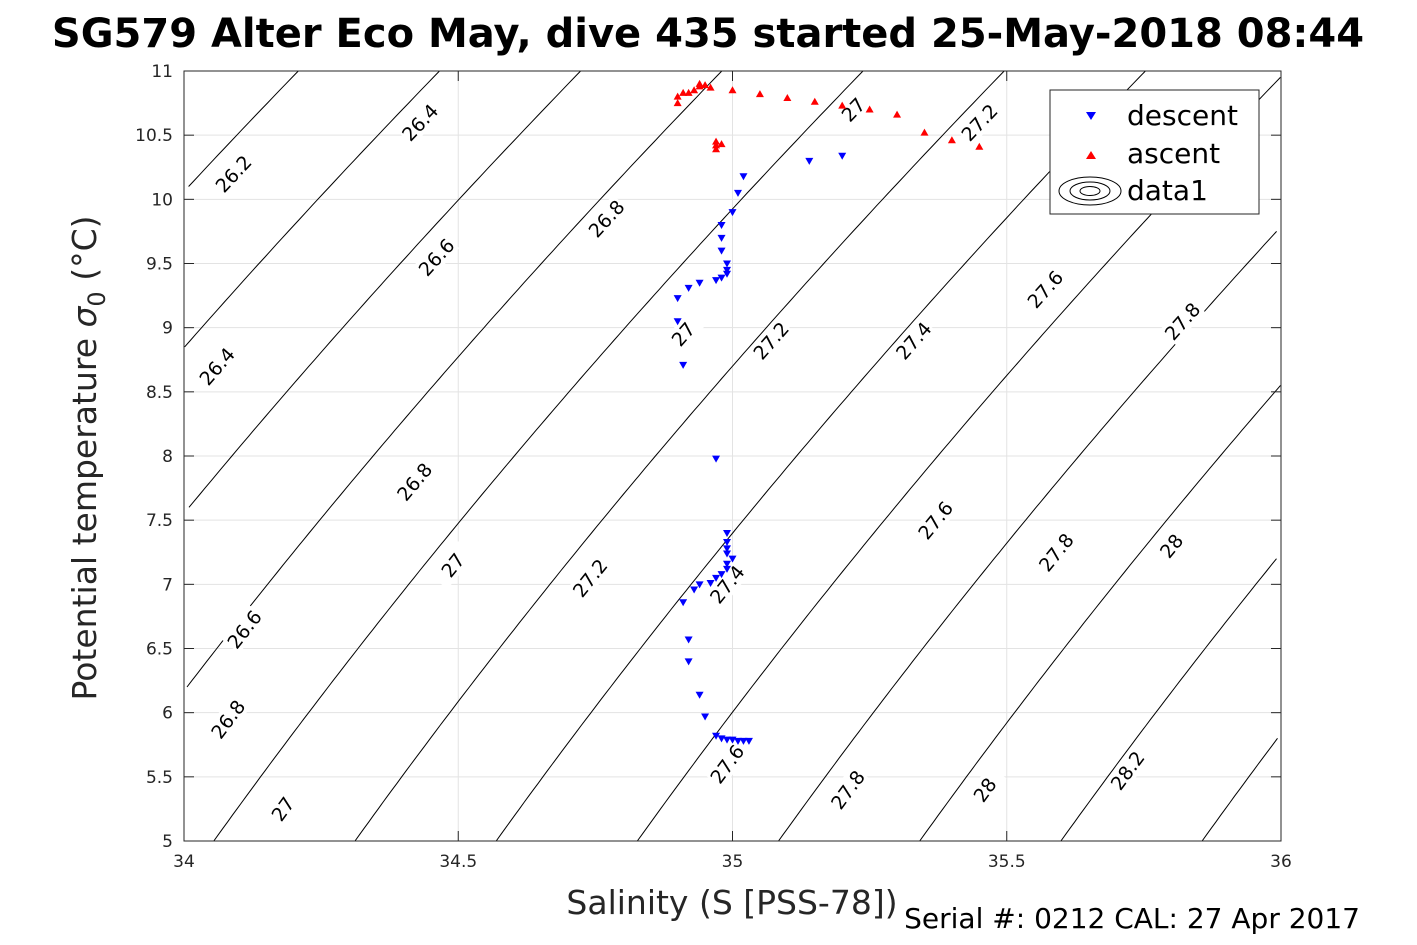 The width and height of the screenshot is (1417, 945). Describe the element at coordinates (1173, 153) in the screenshot. I see `legend-ascent-label: ascent` at that location.